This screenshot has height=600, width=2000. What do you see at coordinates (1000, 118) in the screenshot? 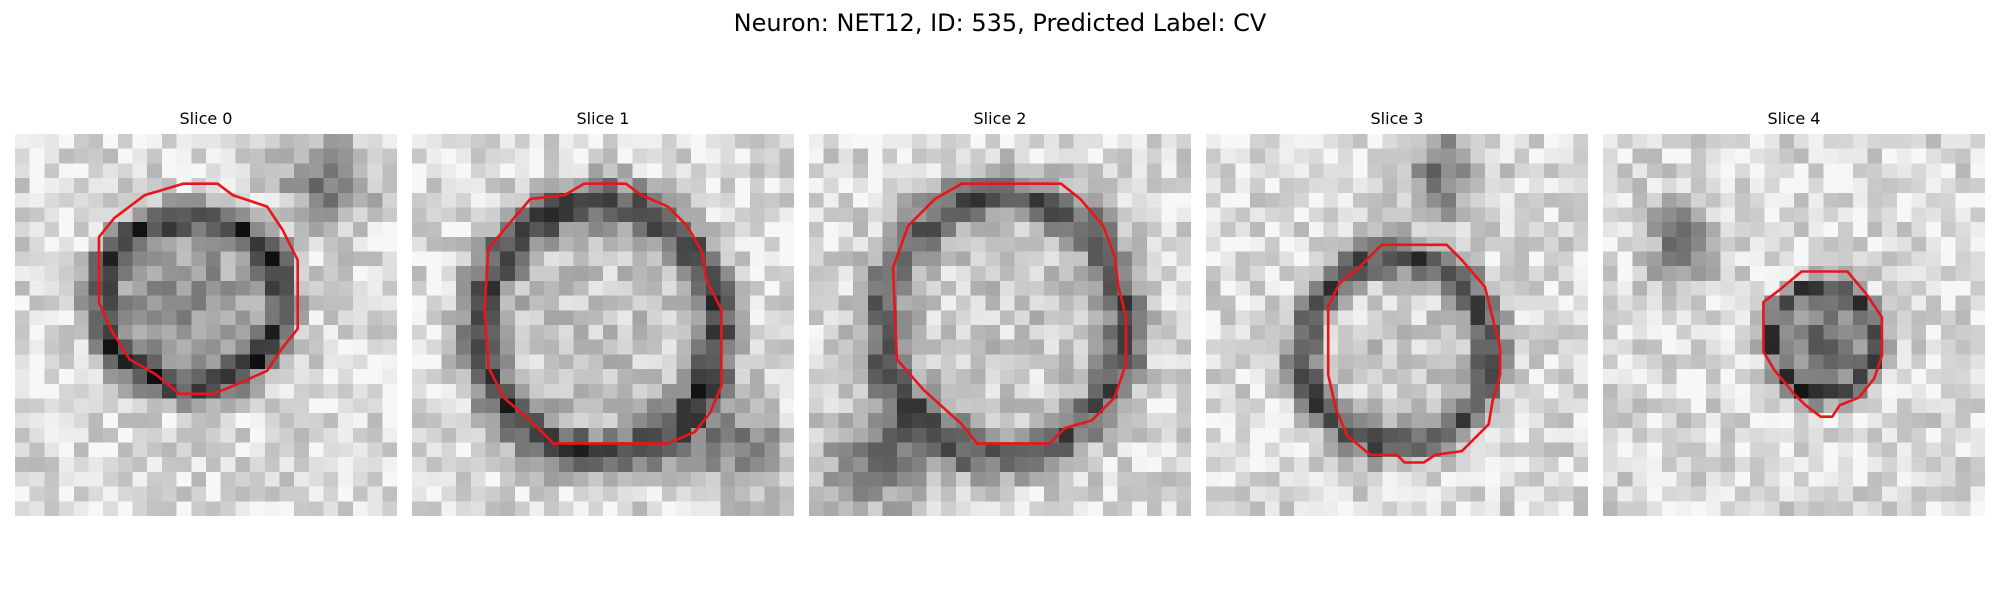
I see `slice-title: Slice 2` at bounding box center [1000, 118].